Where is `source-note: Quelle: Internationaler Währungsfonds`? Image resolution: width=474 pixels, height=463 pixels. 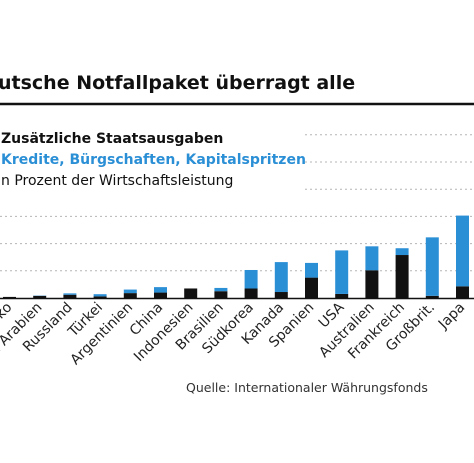 source-note: Quelle: Internationaler Währungsfonds is located at coordinates (307, 387).